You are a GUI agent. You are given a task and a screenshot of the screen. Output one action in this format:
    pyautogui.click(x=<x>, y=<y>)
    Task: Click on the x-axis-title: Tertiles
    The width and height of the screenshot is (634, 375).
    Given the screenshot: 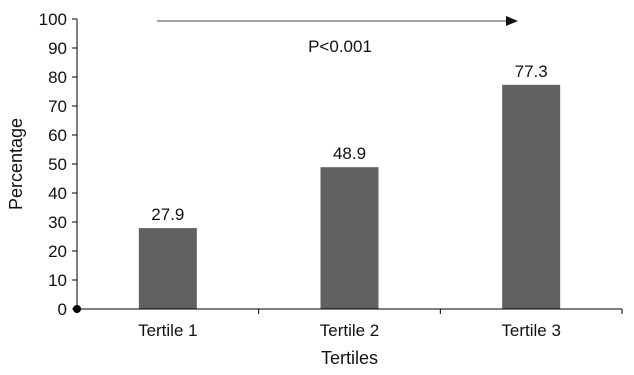 What is the action you would take?
    pyautogui.click(x=349, y=358)
    